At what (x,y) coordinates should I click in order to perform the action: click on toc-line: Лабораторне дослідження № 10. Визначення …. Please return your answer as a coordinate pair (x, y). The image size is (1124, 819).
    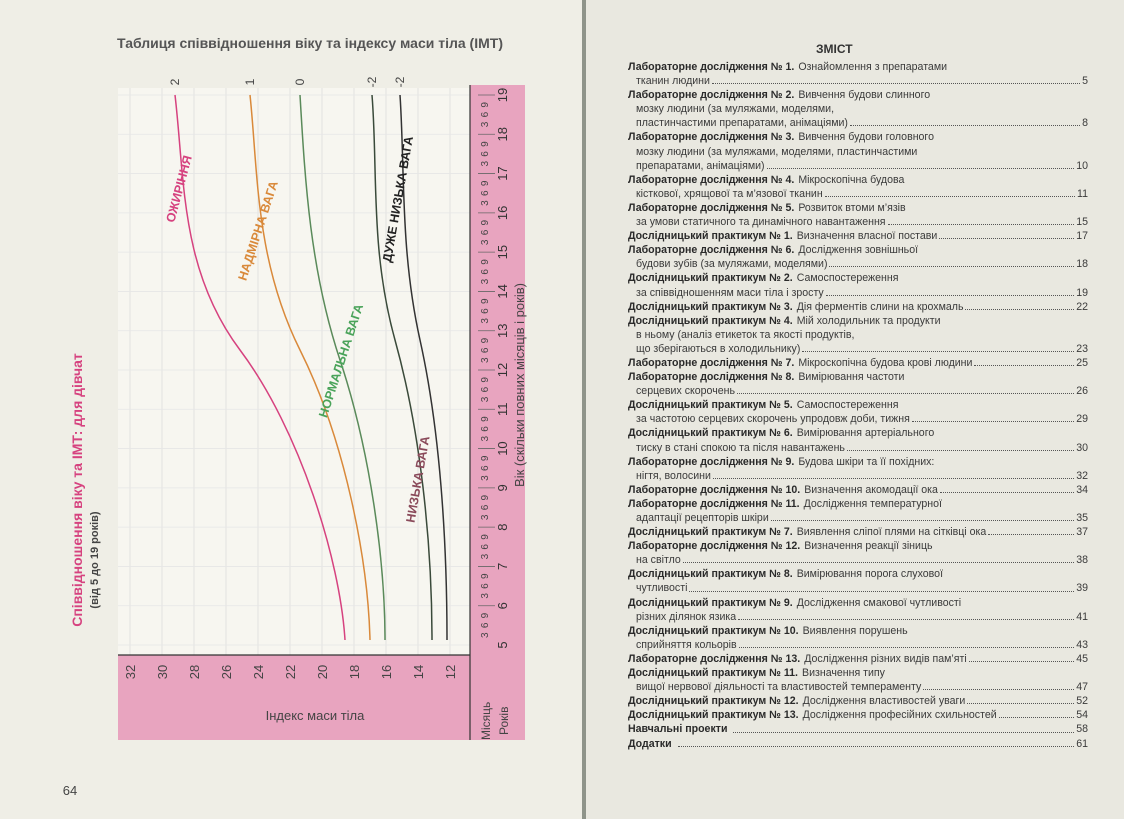
    Looking at the image, I should click on (858, 490).